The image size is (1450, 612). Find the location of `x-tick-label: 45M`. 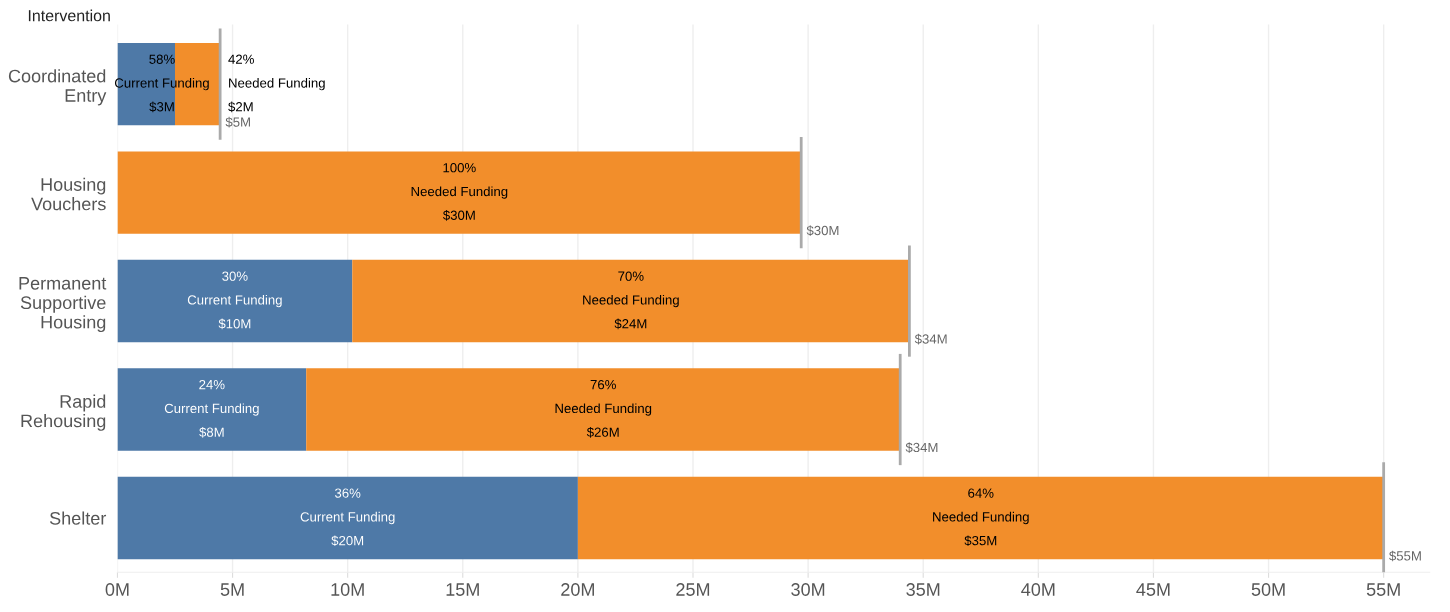

x-tick-label: 45M is located at coordinates (1153, 589).